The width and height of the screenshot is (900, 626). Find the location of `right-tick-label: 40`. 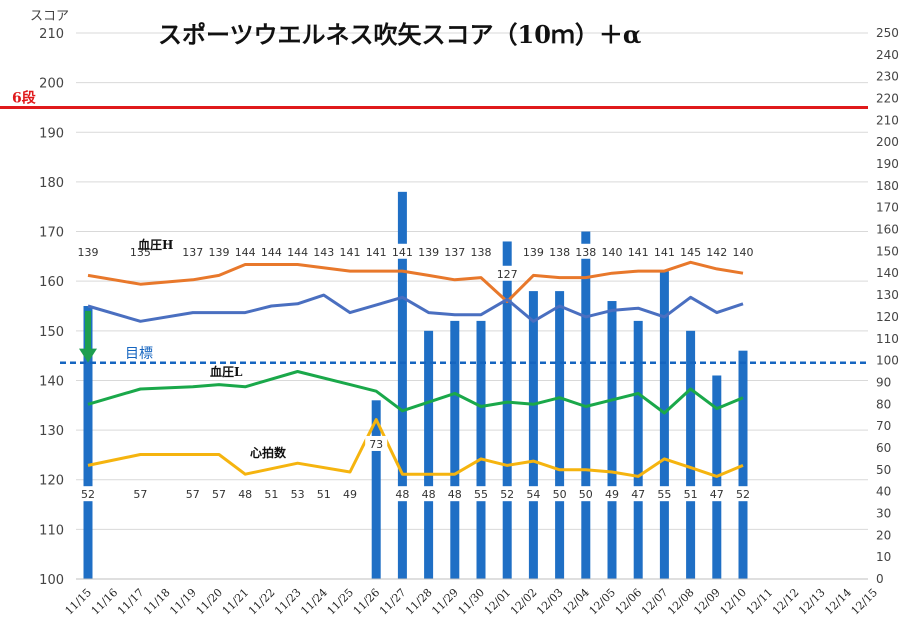

right-tick-label: 40 is located at coordinates (883, 492).